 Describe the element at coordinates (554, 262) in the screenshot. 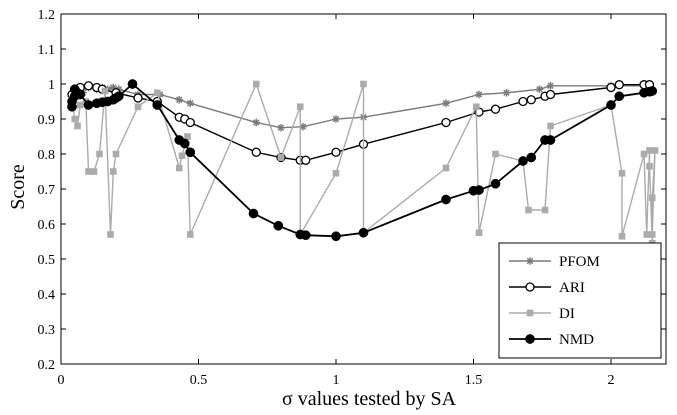

I see `legend-entry-pfom: PFOM` at that location.